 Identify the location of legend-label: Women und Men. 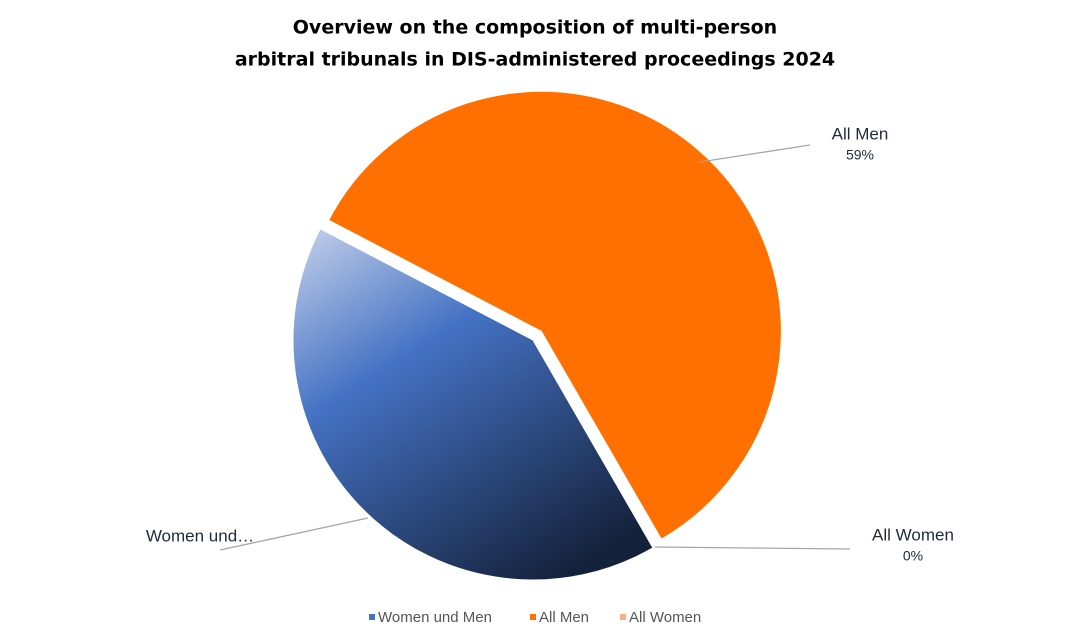
(435, 617).